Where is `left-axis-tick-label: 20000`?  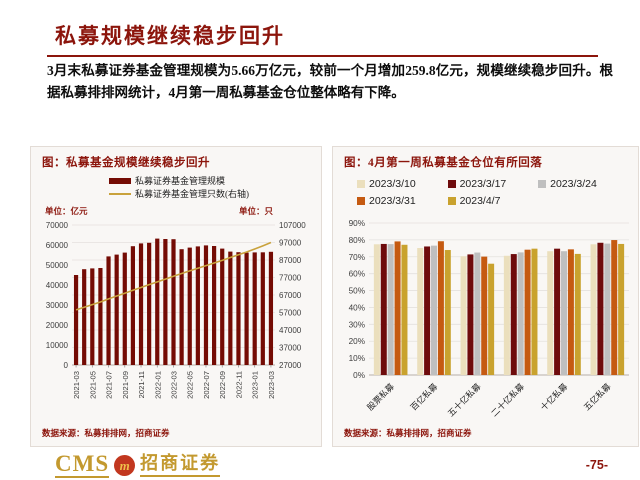 left-axis-tick-label: 20000 is located at coordinates (57, 325).